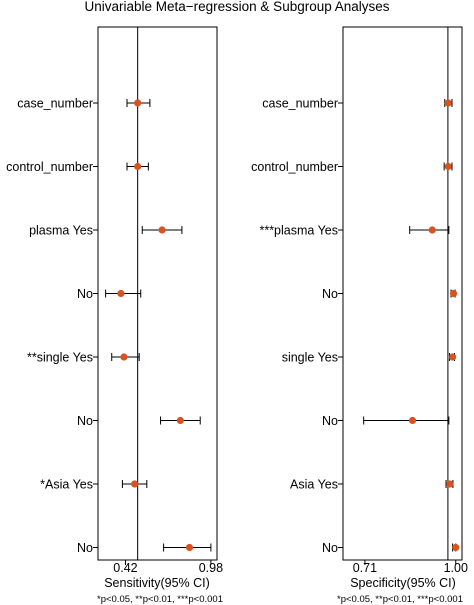  I want to click on x-tick-label: 0.98, so click(211, 568).